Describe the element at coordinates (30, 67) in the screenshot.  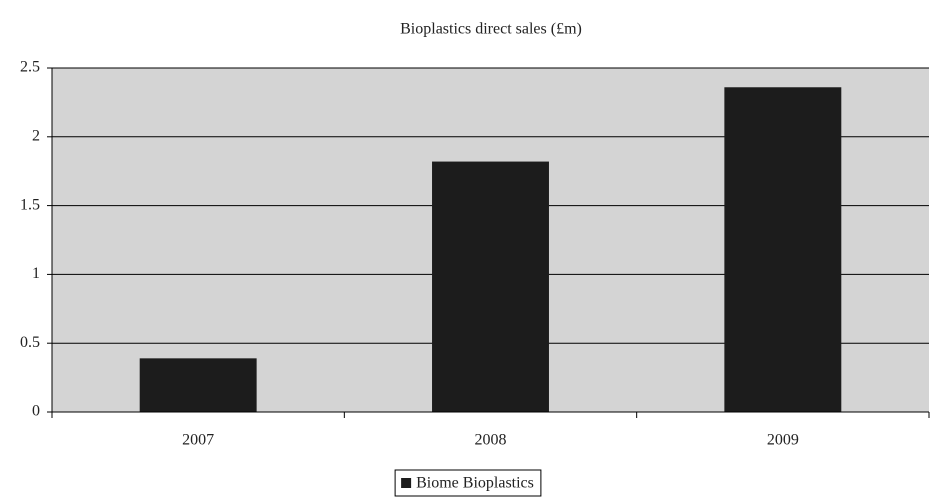
I see `y-tick-label: 2.5` at that location.